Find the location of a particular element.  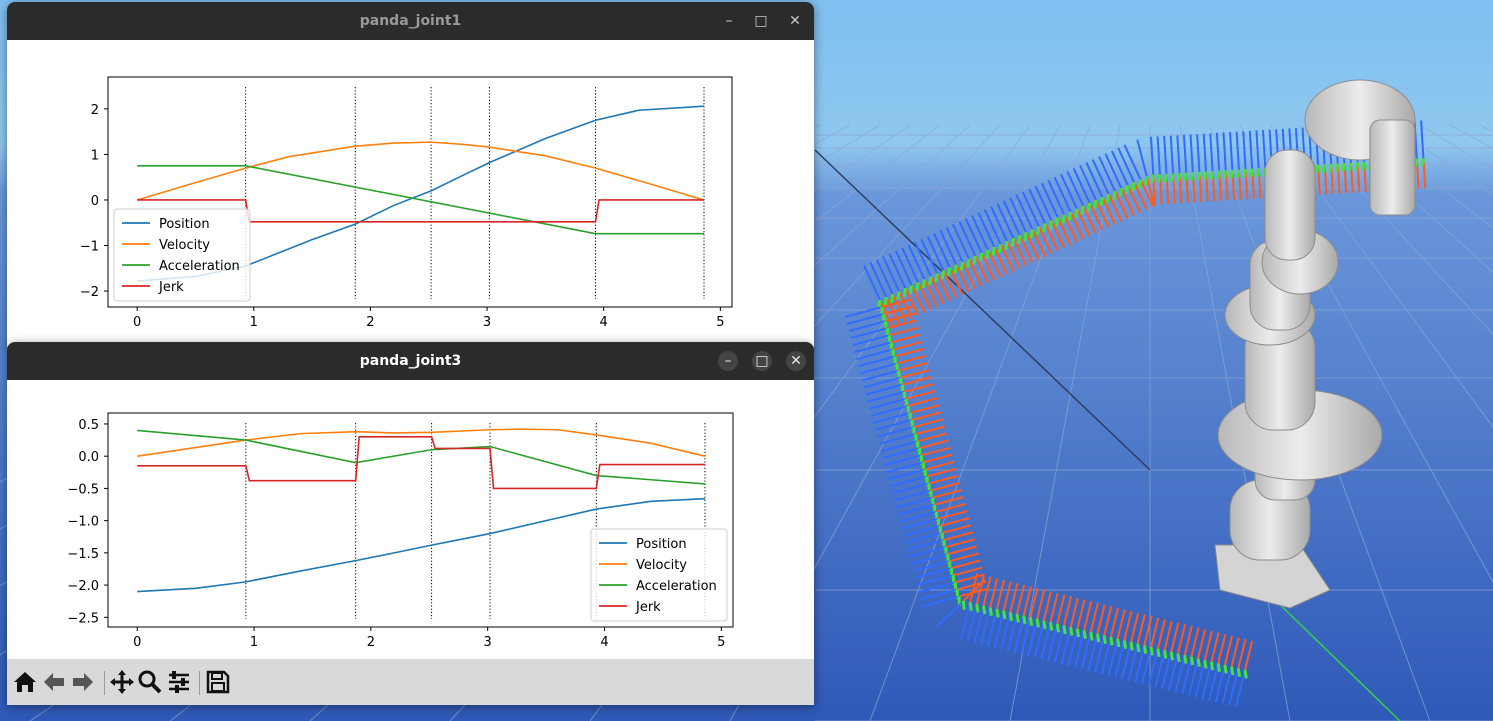

series-line-acceleration is located at coordinates (421, 457).